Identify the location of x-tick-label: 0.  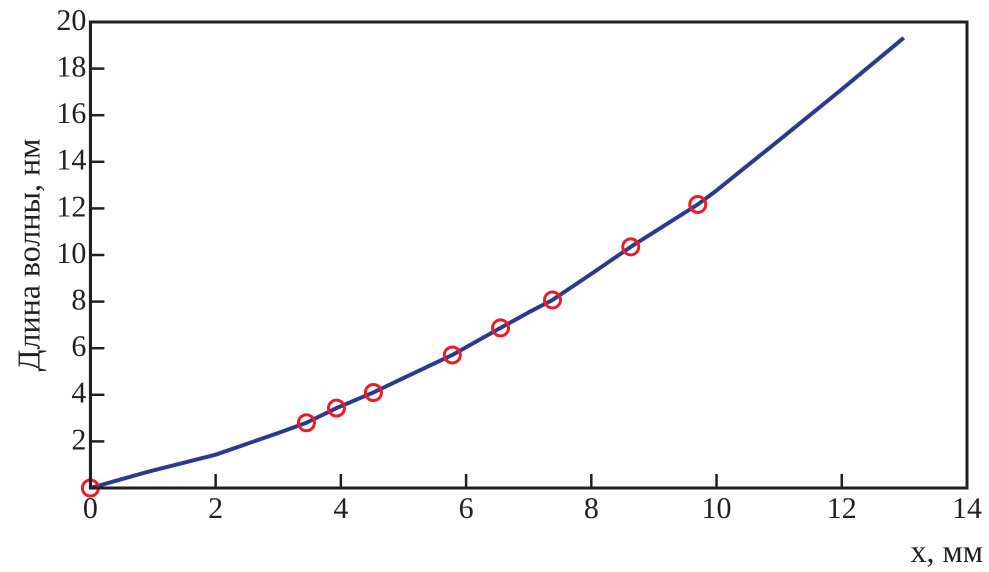
(90, 508).